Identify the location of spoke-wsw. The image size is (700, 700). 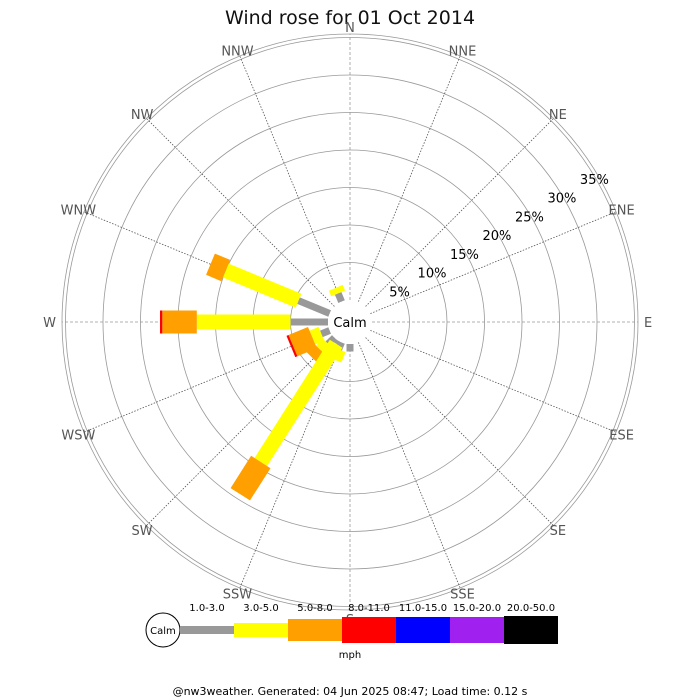
(206, 381).